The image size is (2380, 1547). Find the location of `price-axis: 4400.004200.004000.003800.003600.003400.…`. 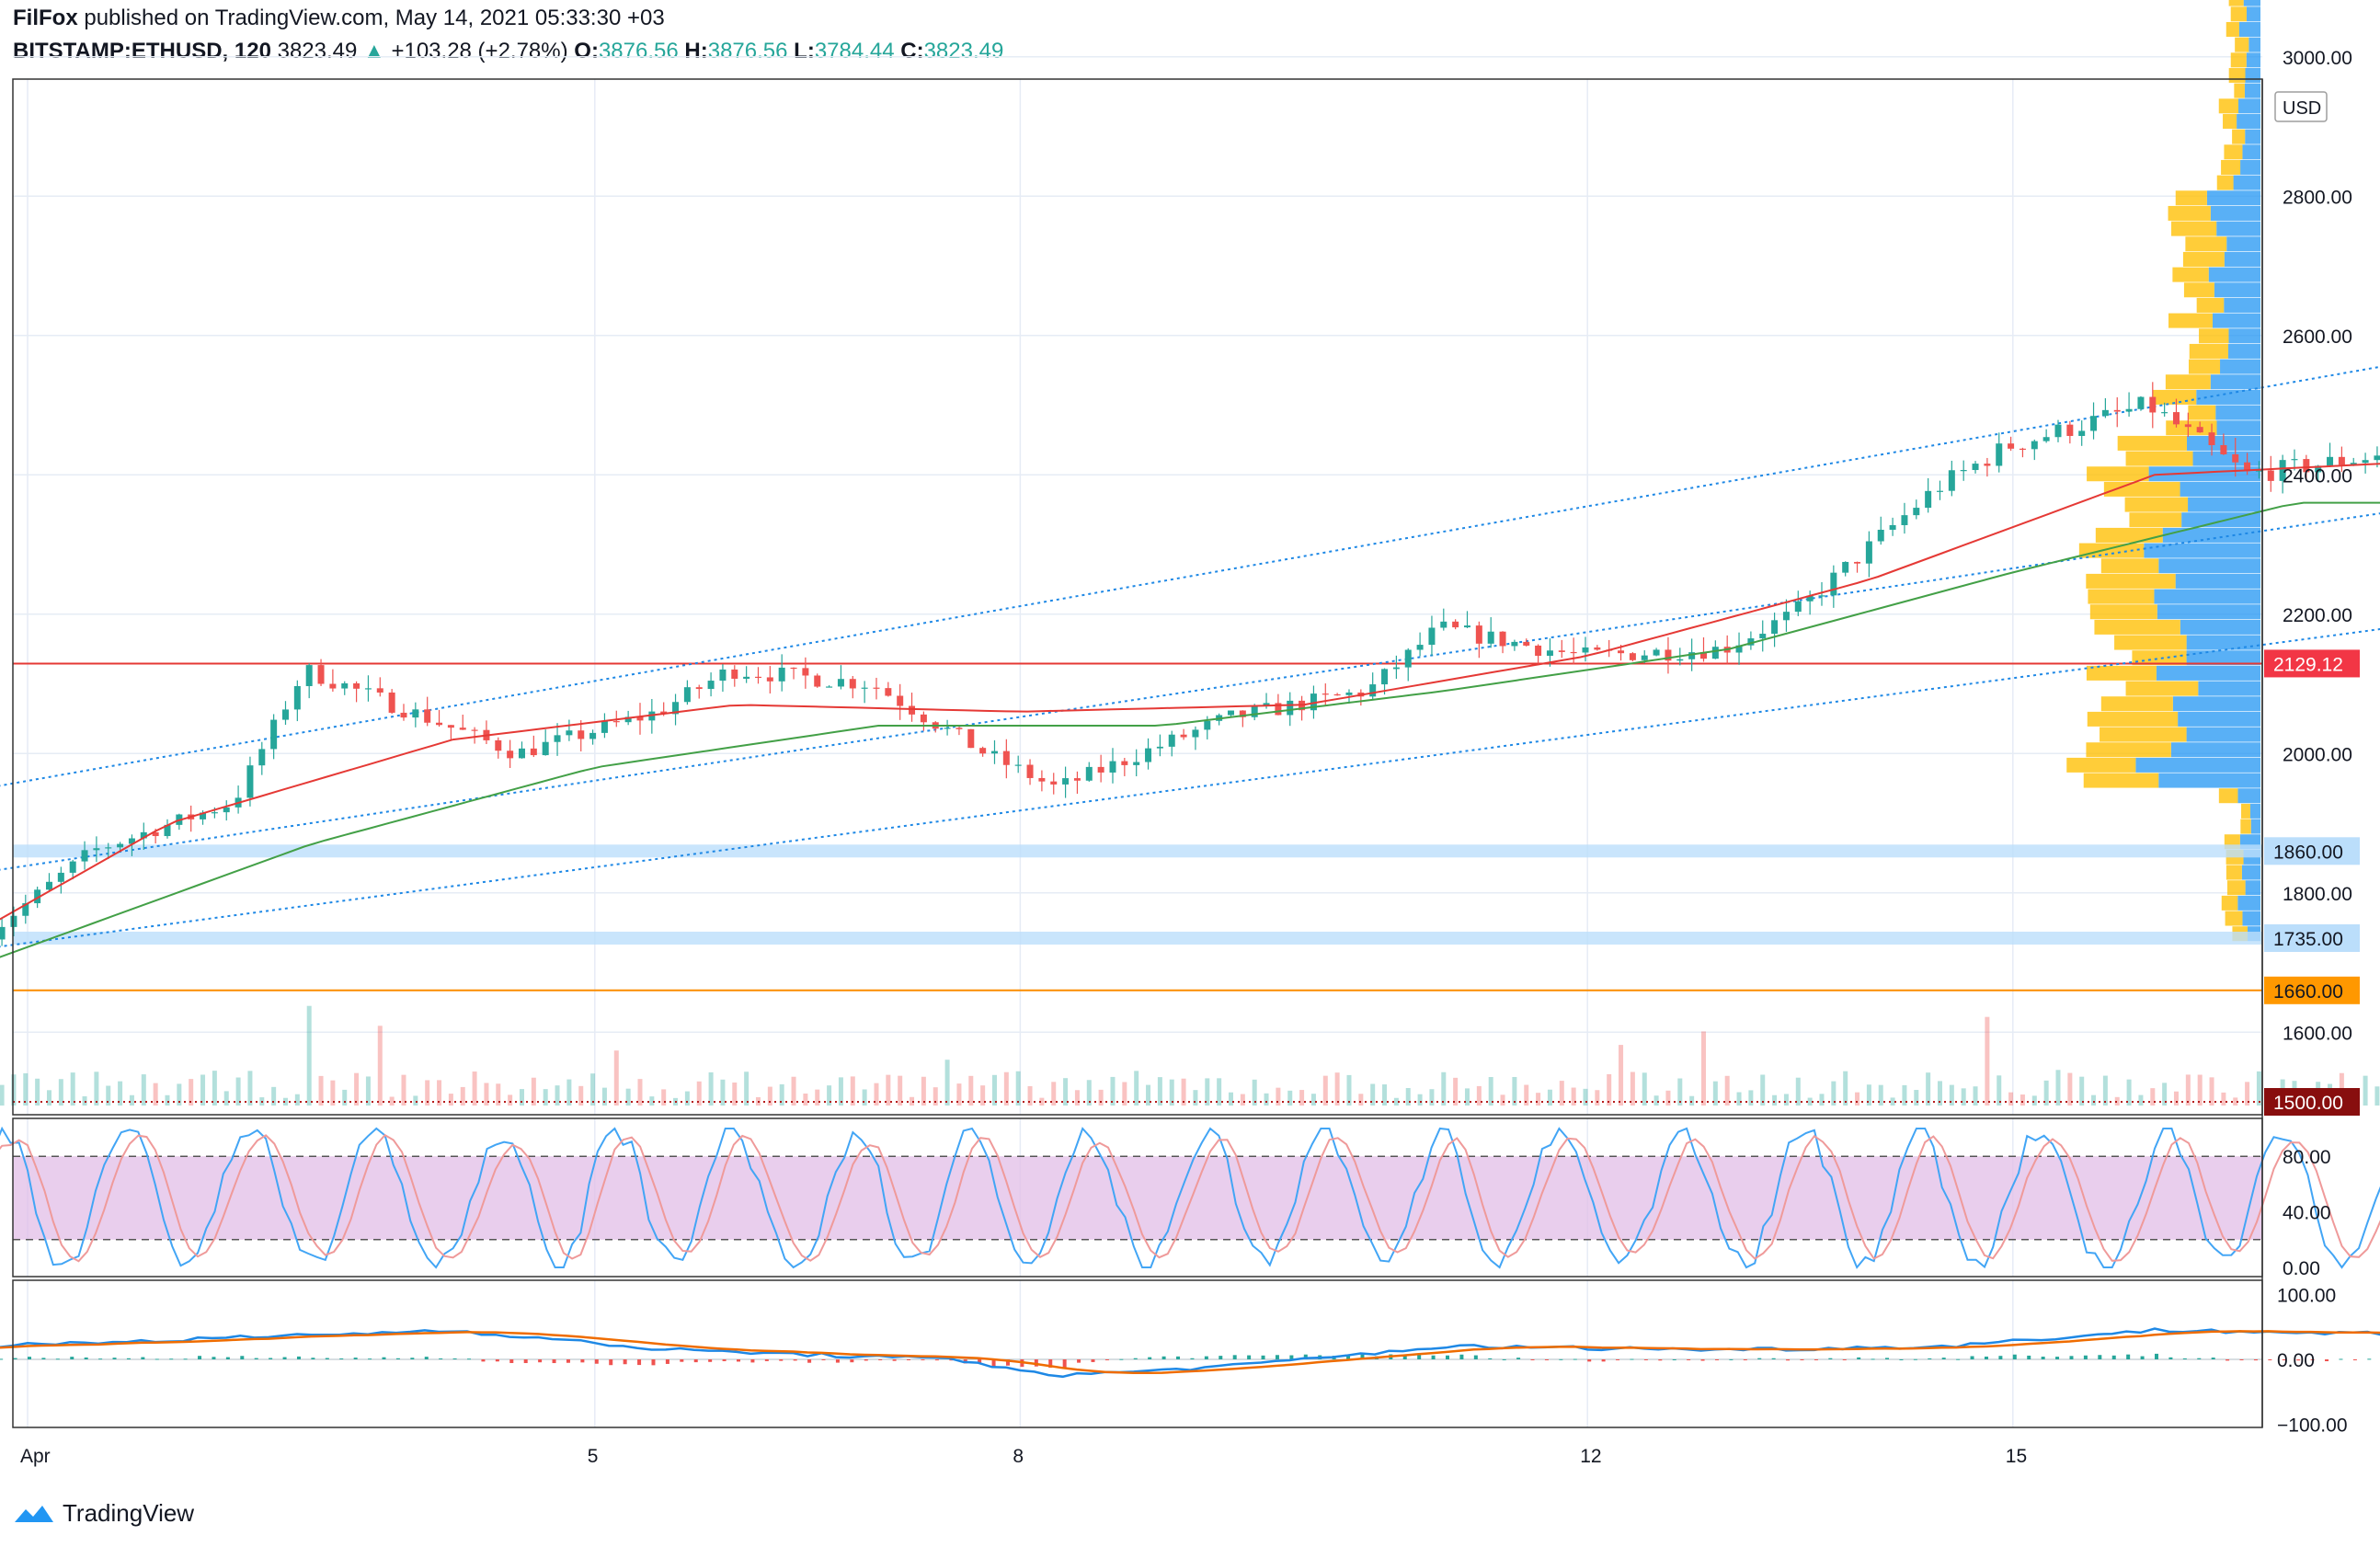

price-axis: 4400.004200.004000.003800.003600.003400.… is located at coordinates (2313, 718).